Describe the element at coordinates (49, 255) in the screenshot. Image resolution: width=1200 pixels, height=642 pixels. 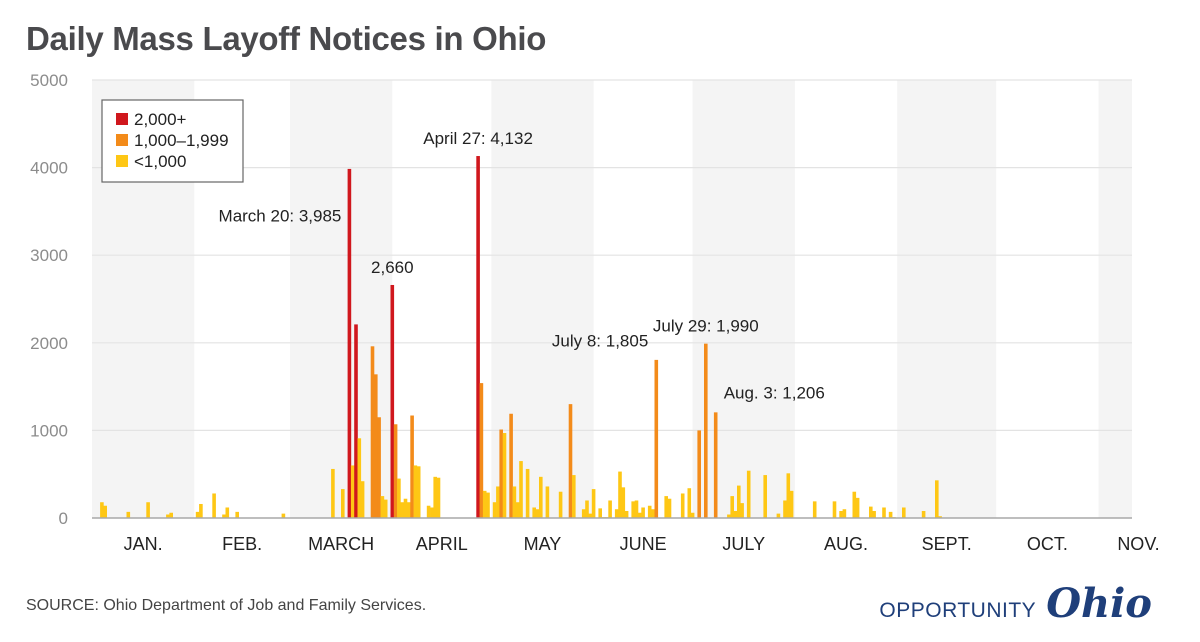
I see `y-tick-label: 3000` at that location.